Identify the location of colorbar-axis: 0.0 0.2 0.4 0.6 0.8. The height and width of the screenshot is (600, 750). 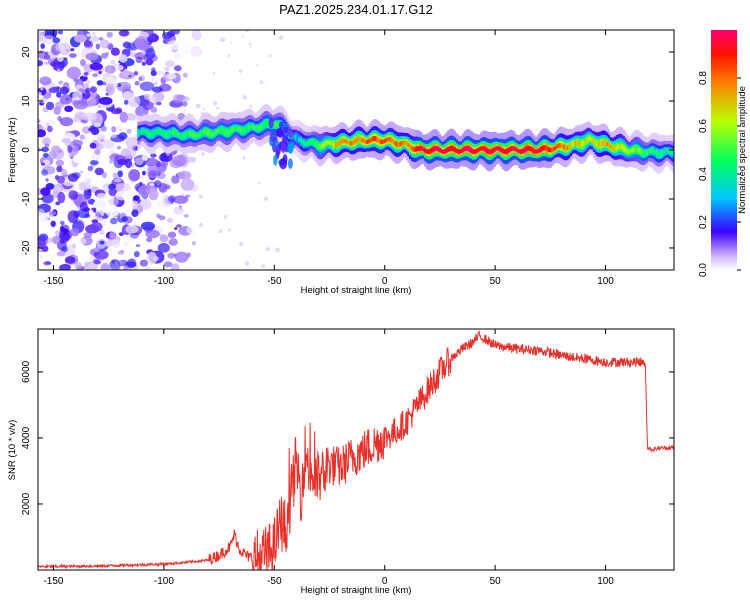
(719, 174).